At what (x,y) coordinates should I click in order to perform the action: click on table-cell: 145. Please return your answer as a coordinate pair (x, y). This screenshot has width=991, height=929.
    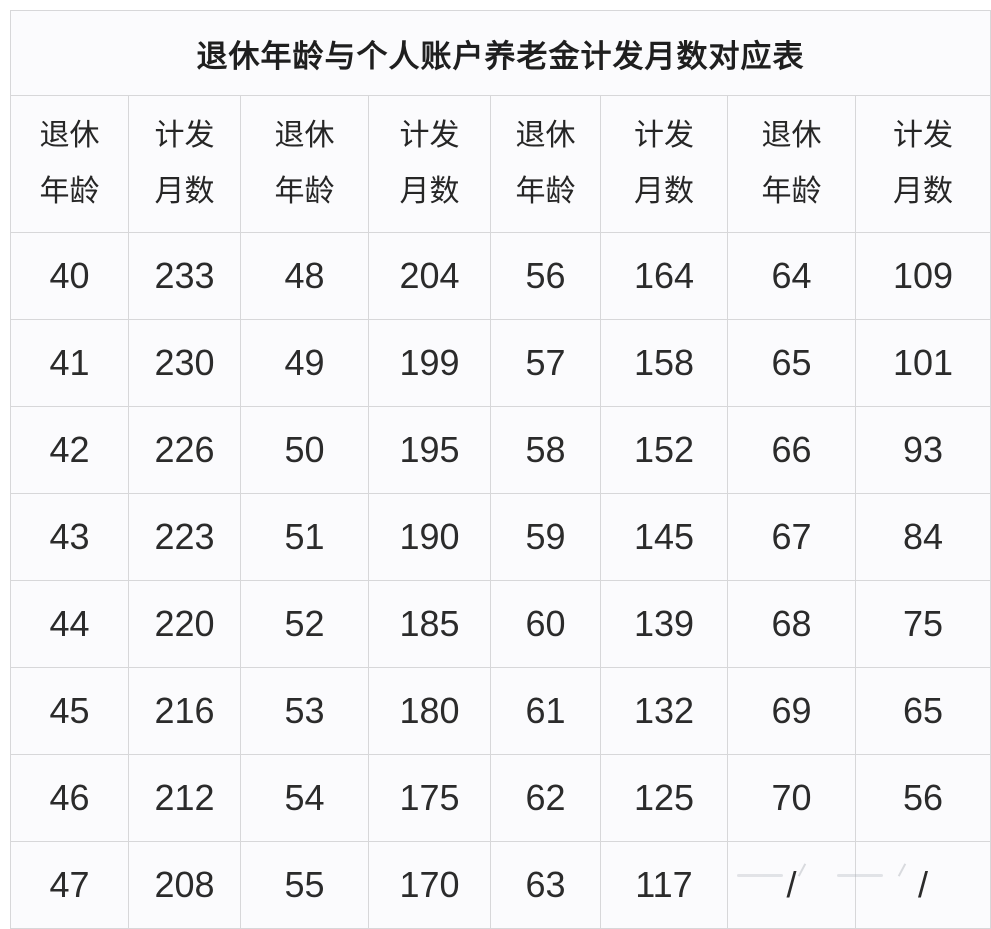
    Looking at the image, I should click on (664, 537).